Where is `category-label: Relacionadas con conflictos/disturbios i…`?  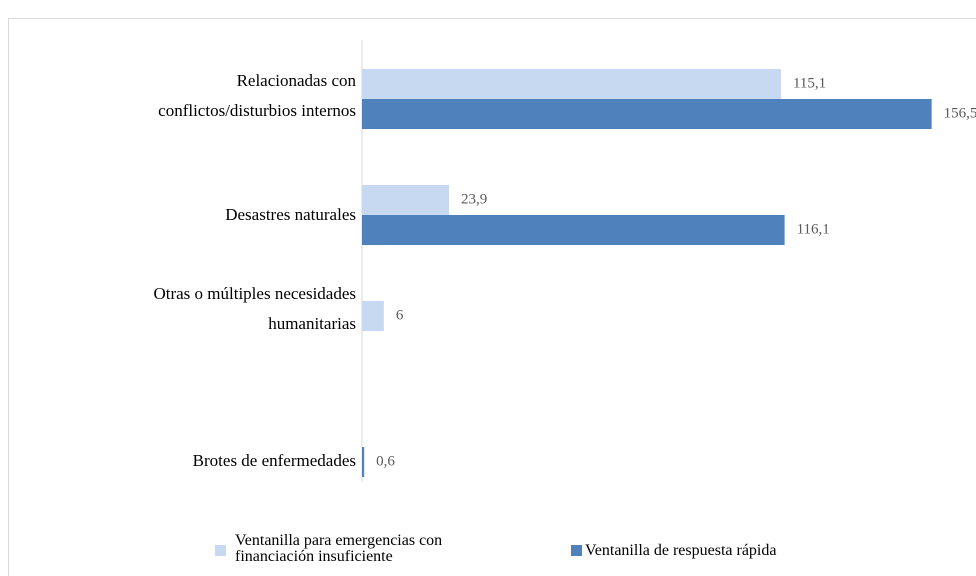 category-label: Relacionadas con conflictos/disturbios i… is located at coordinates (257, 95).